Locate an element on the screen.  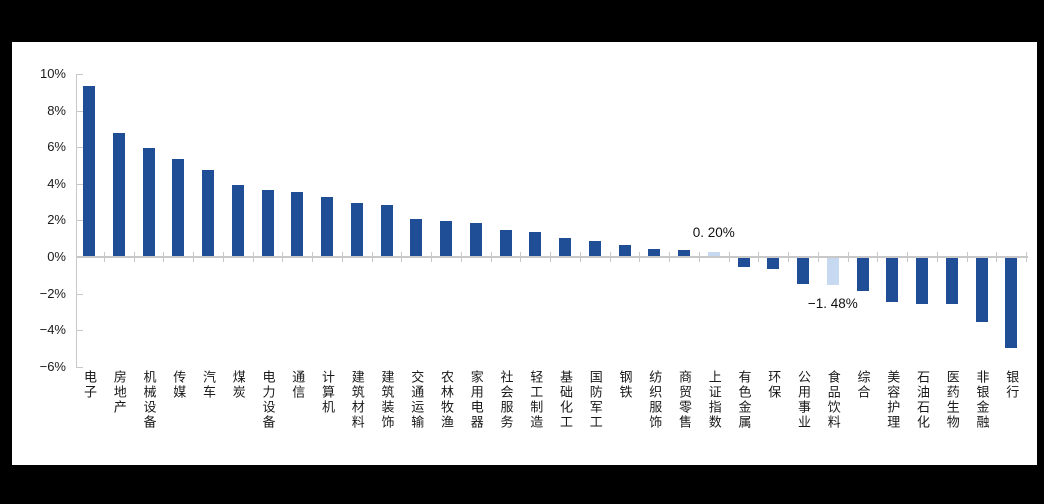
x-axis-line is located at coordinates (552, 257).